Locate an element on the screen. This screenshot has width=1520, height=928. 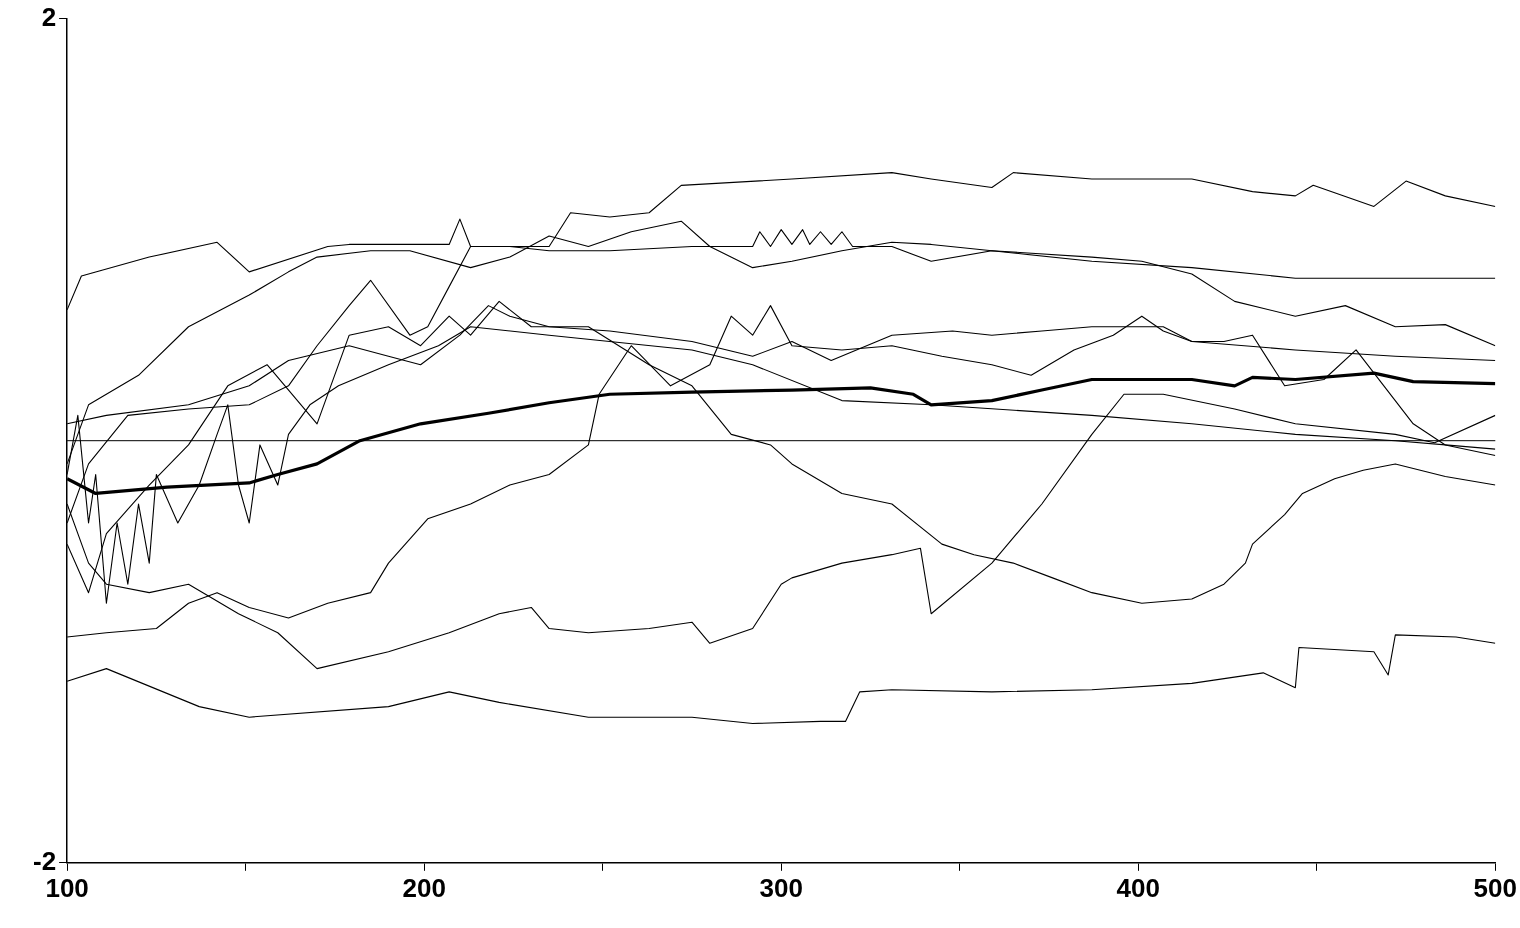
x-tick-label: 200 is located at coordinates (424, 887).